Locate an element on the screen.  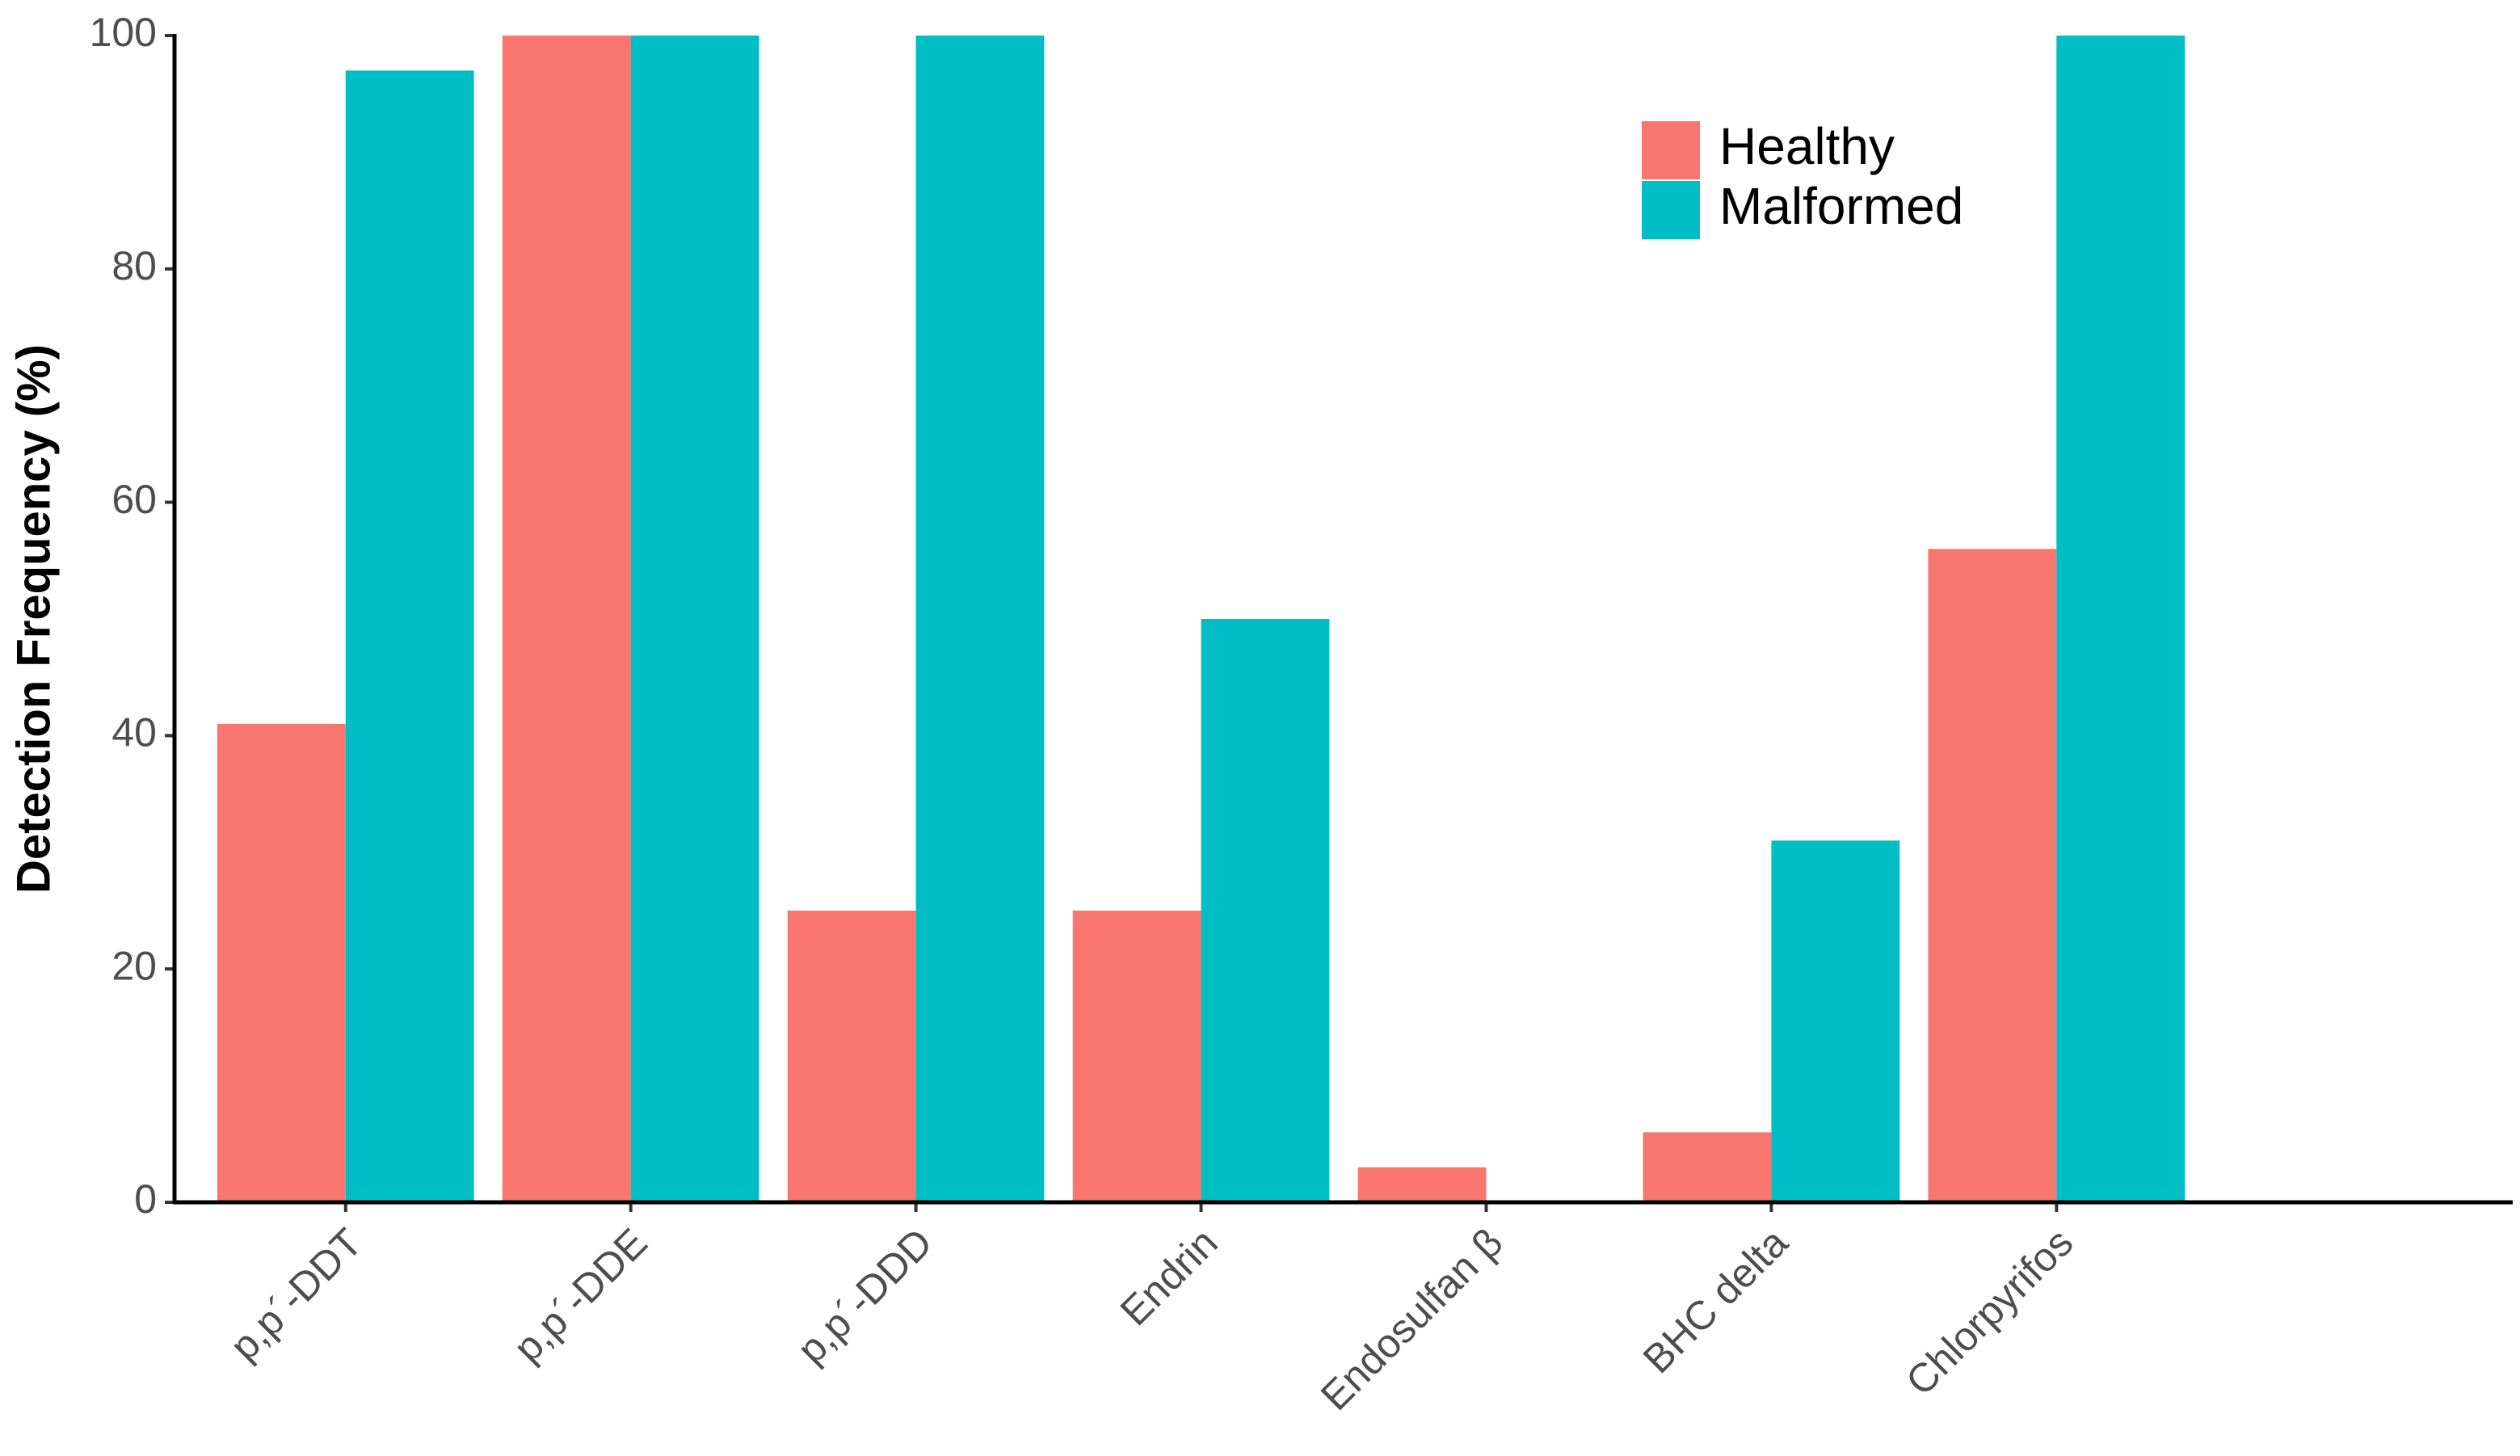
x-tick-label: Chlorpyrifos is located at coordinates (1989, 1312).